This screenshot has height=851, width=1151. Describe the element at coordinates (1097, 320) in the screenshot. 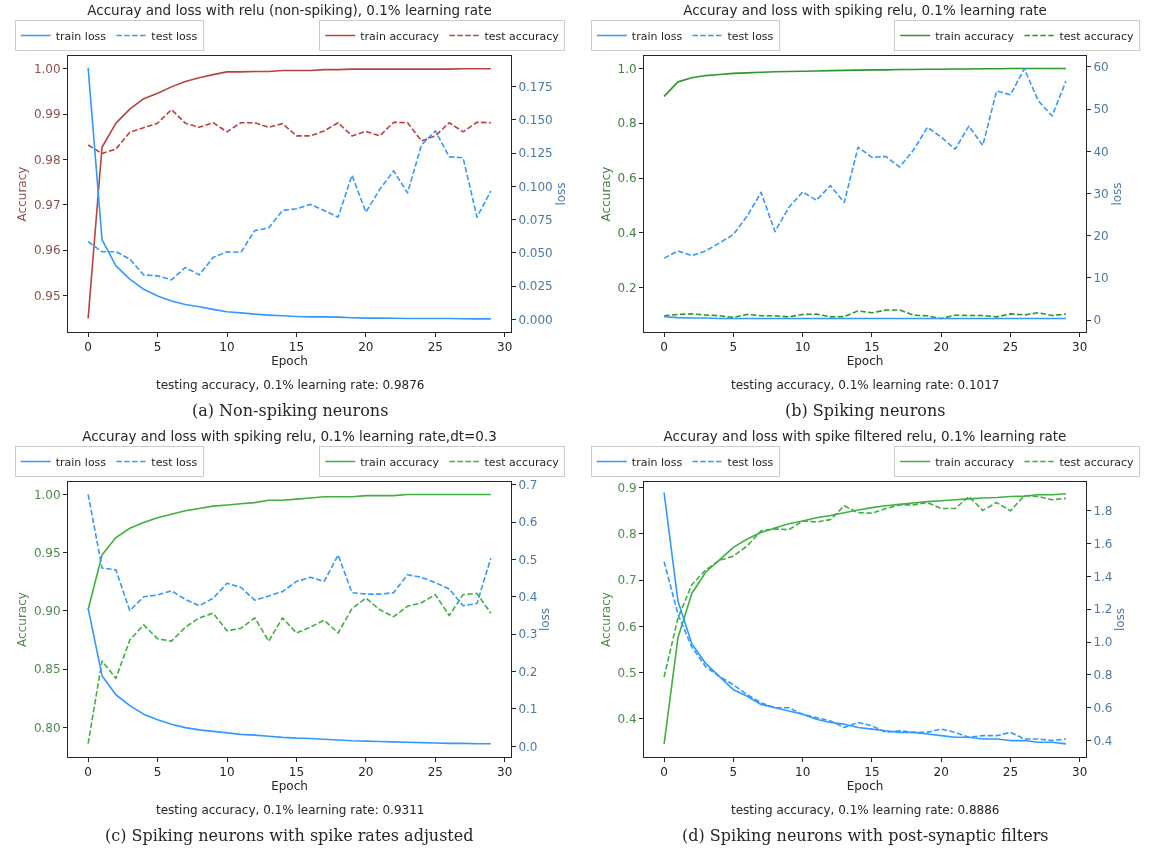

I see `y2-tick-label: 0` at that location.